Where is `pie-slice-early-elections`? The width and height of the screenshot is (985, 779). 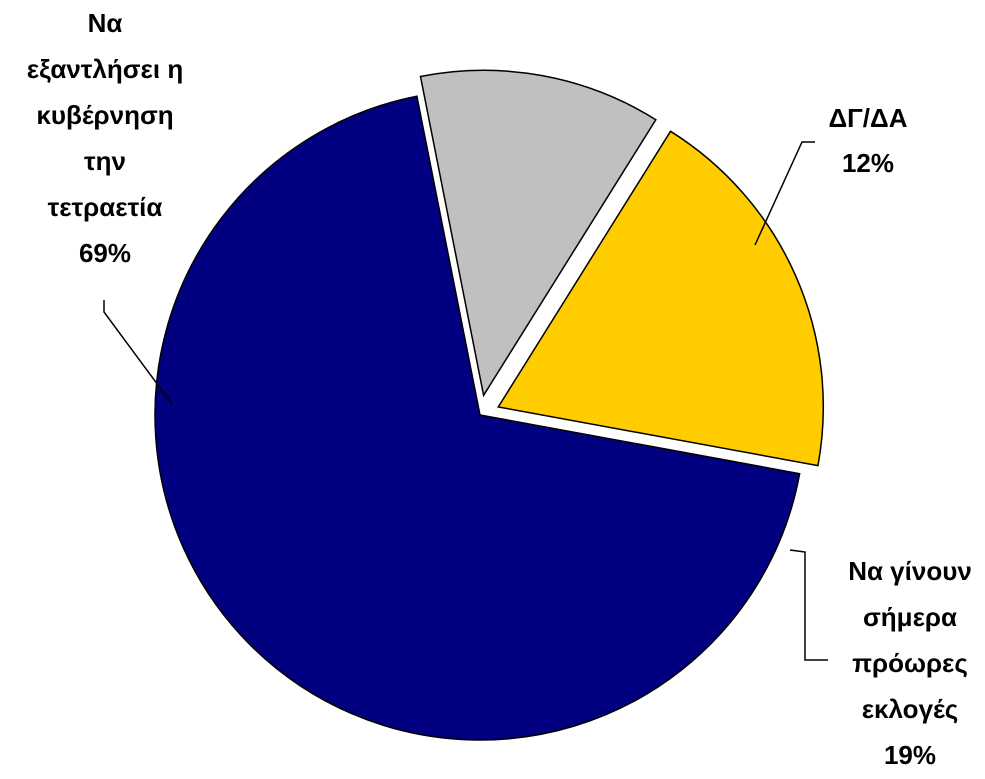
pie-slice-early-elections is located at coordinates (661, 298).